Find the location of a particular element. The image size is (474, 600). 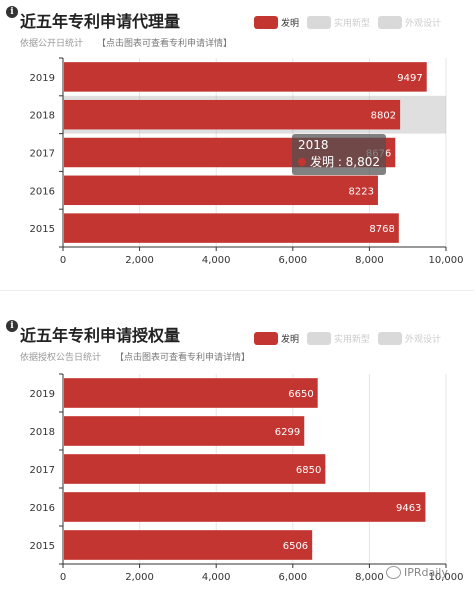

bar-value-label: 6650 is located at coordinates (300, 394).